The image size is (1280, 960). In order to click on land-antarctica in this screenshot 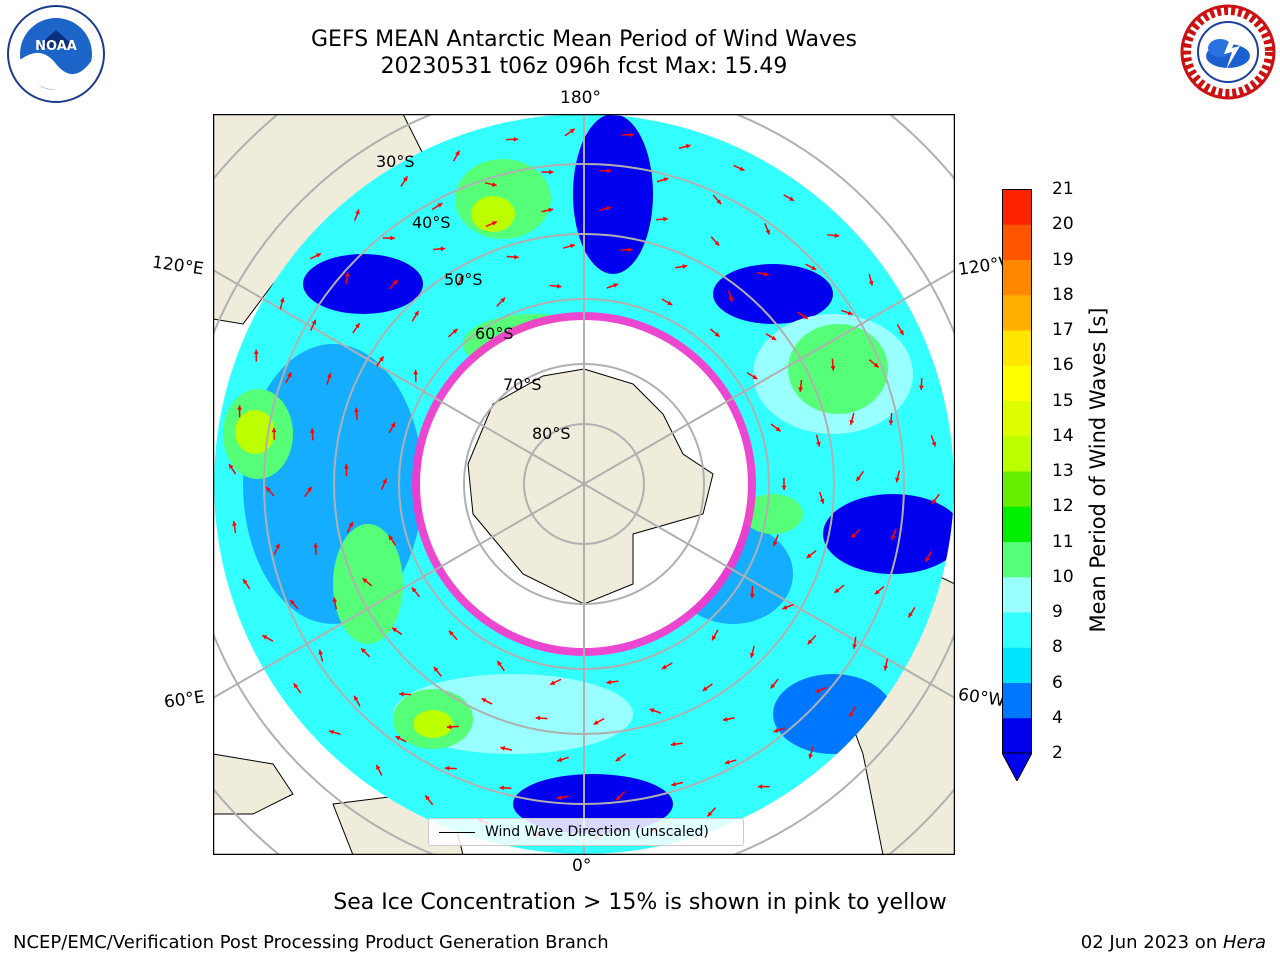, I will do `click(590, 486)`.